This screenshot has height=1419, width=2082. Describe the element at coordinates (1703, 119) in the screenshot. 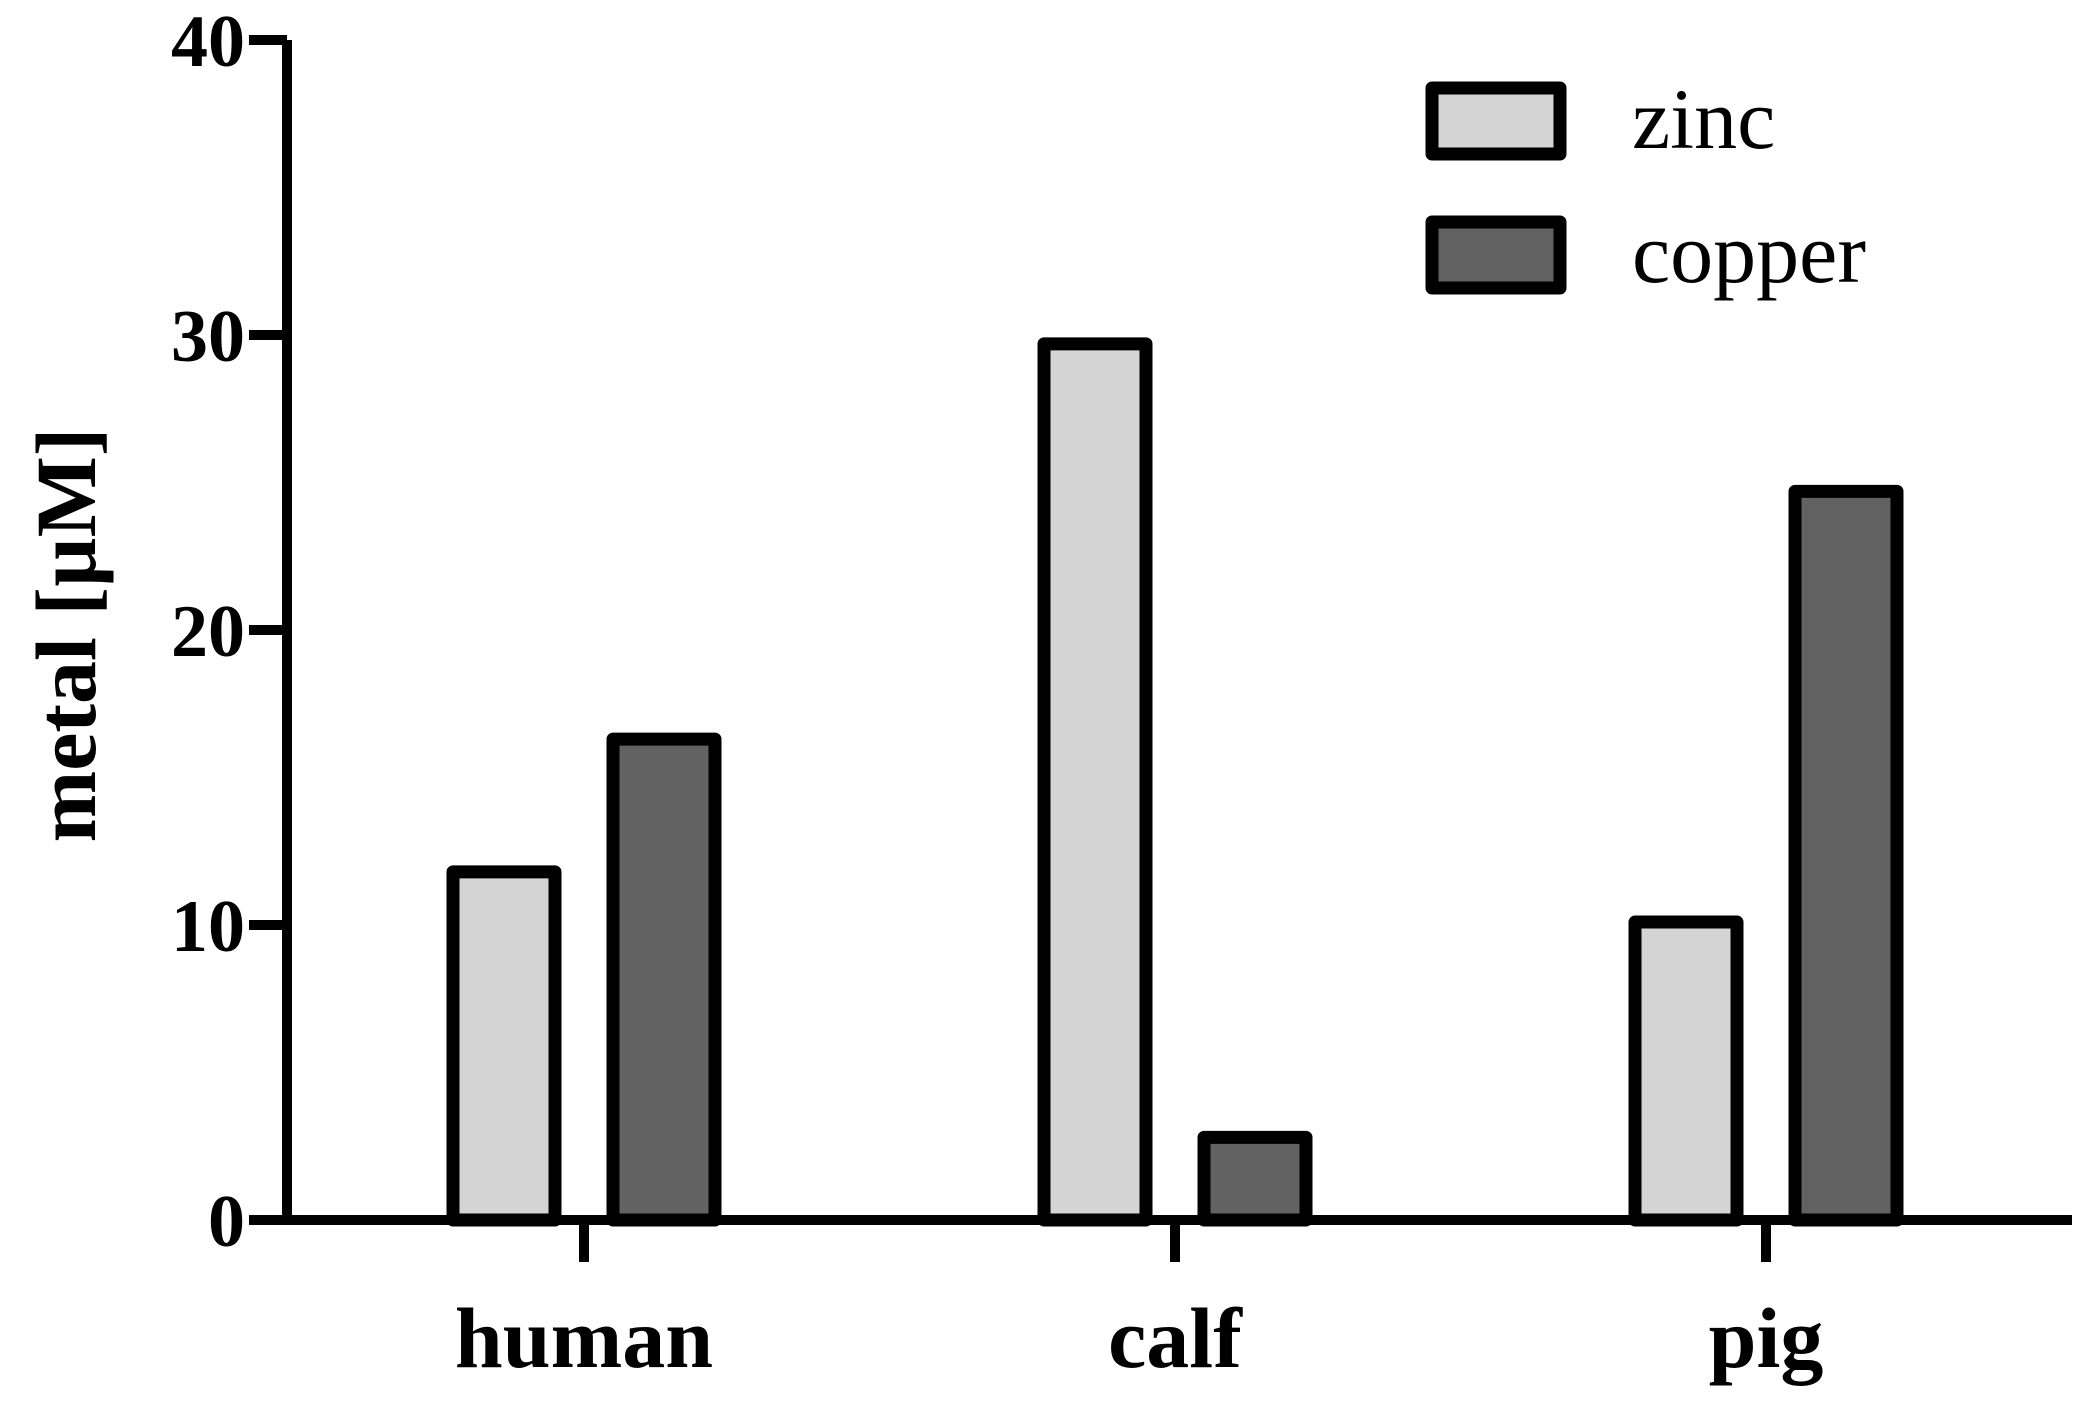

I see `legend-label-zinc: zinc` at that location.